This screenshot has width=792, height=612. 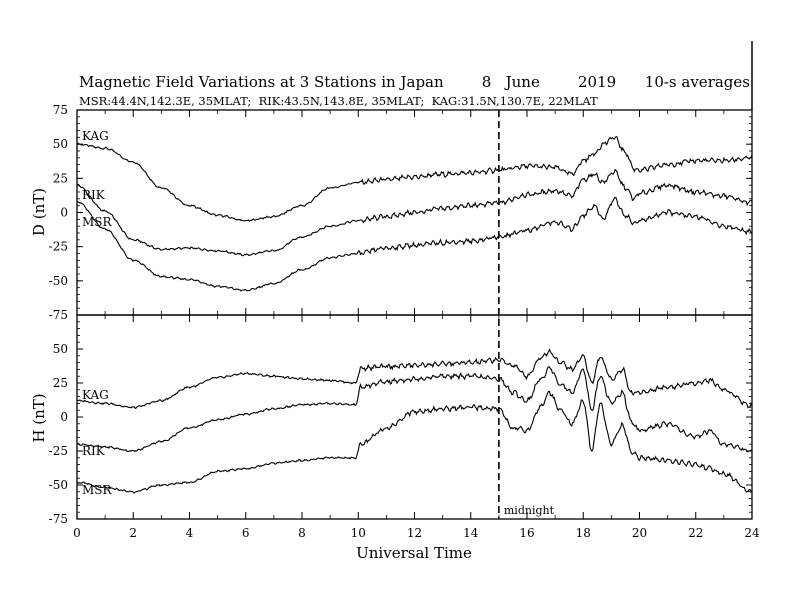 I want to click on x-tick-label: 20, so click(x=639, y=533).